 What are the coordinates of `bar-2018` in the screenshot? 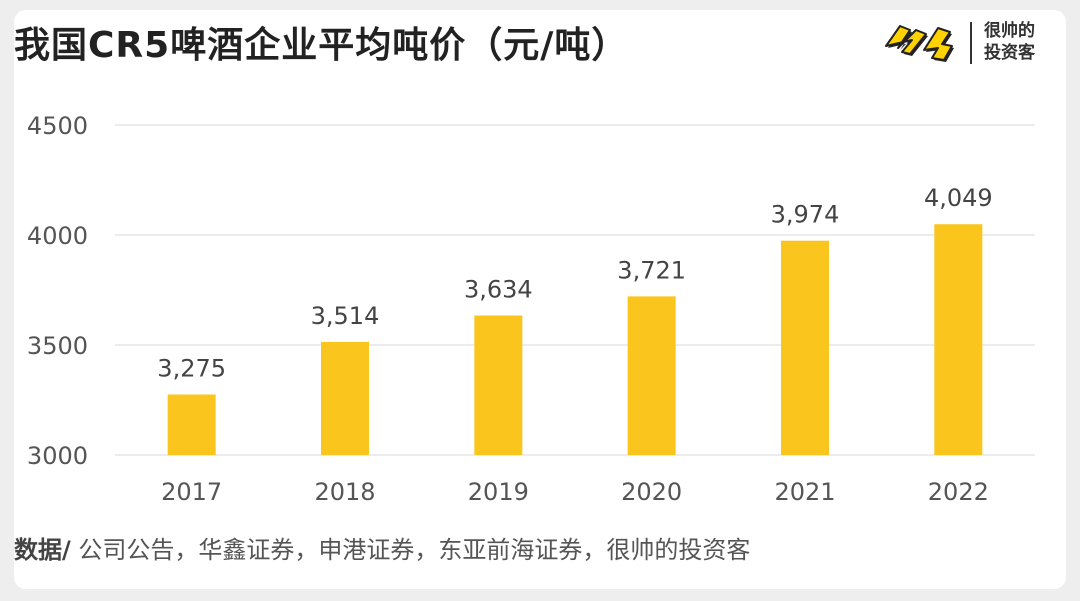 It's located at (345, 398).